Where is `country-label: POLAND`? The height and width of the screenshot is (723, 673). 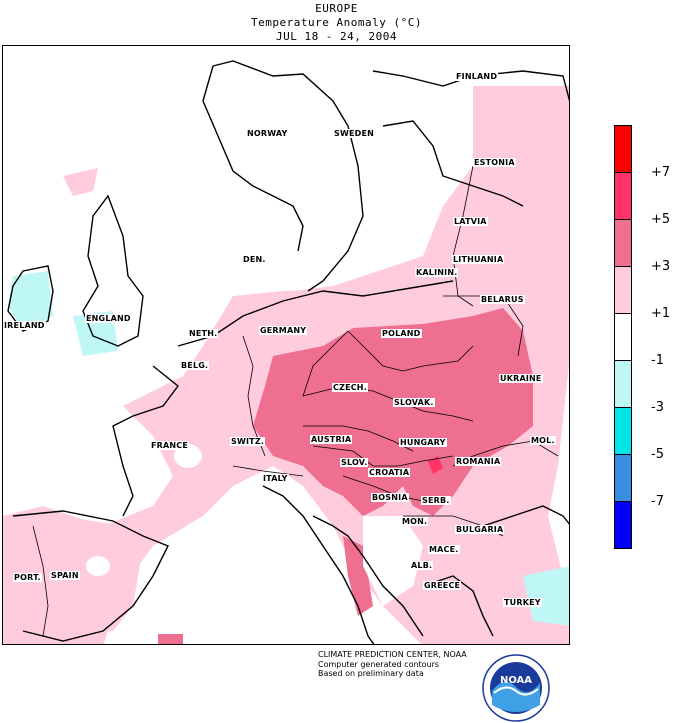 country-label: POLAND is located at coordinates (401, 333).